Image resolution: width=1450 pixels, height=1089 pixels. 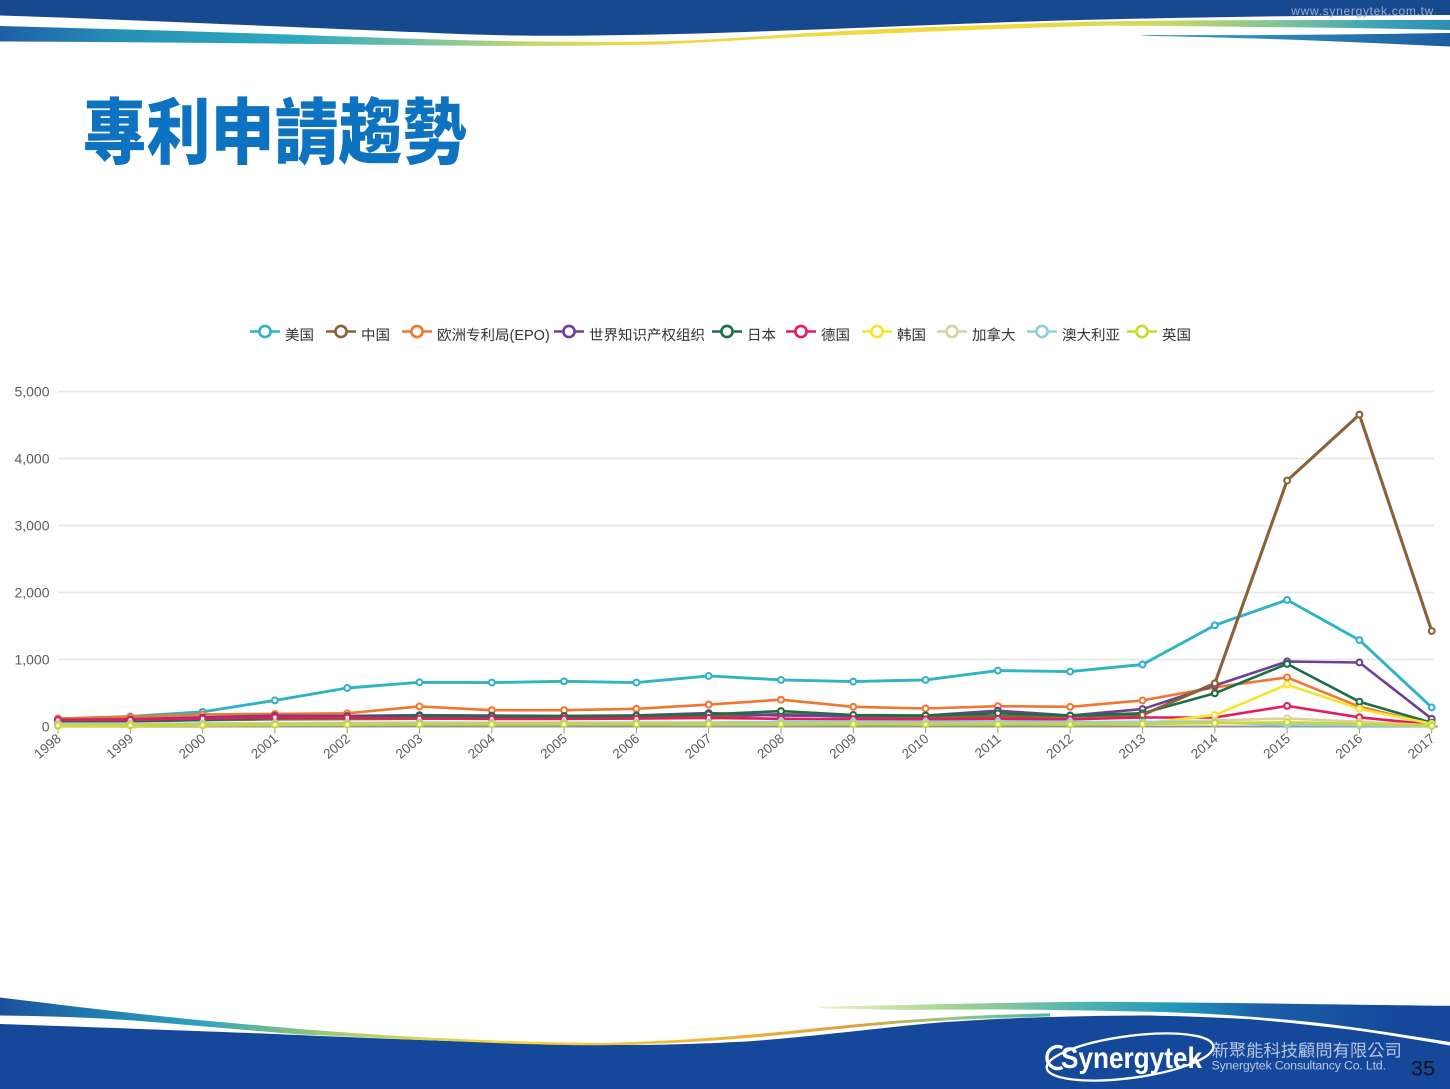 What do you see at coordinates (31, 459) in the screenshot?
I see `svg-text: 4,000` at bounding box center [31, 459].